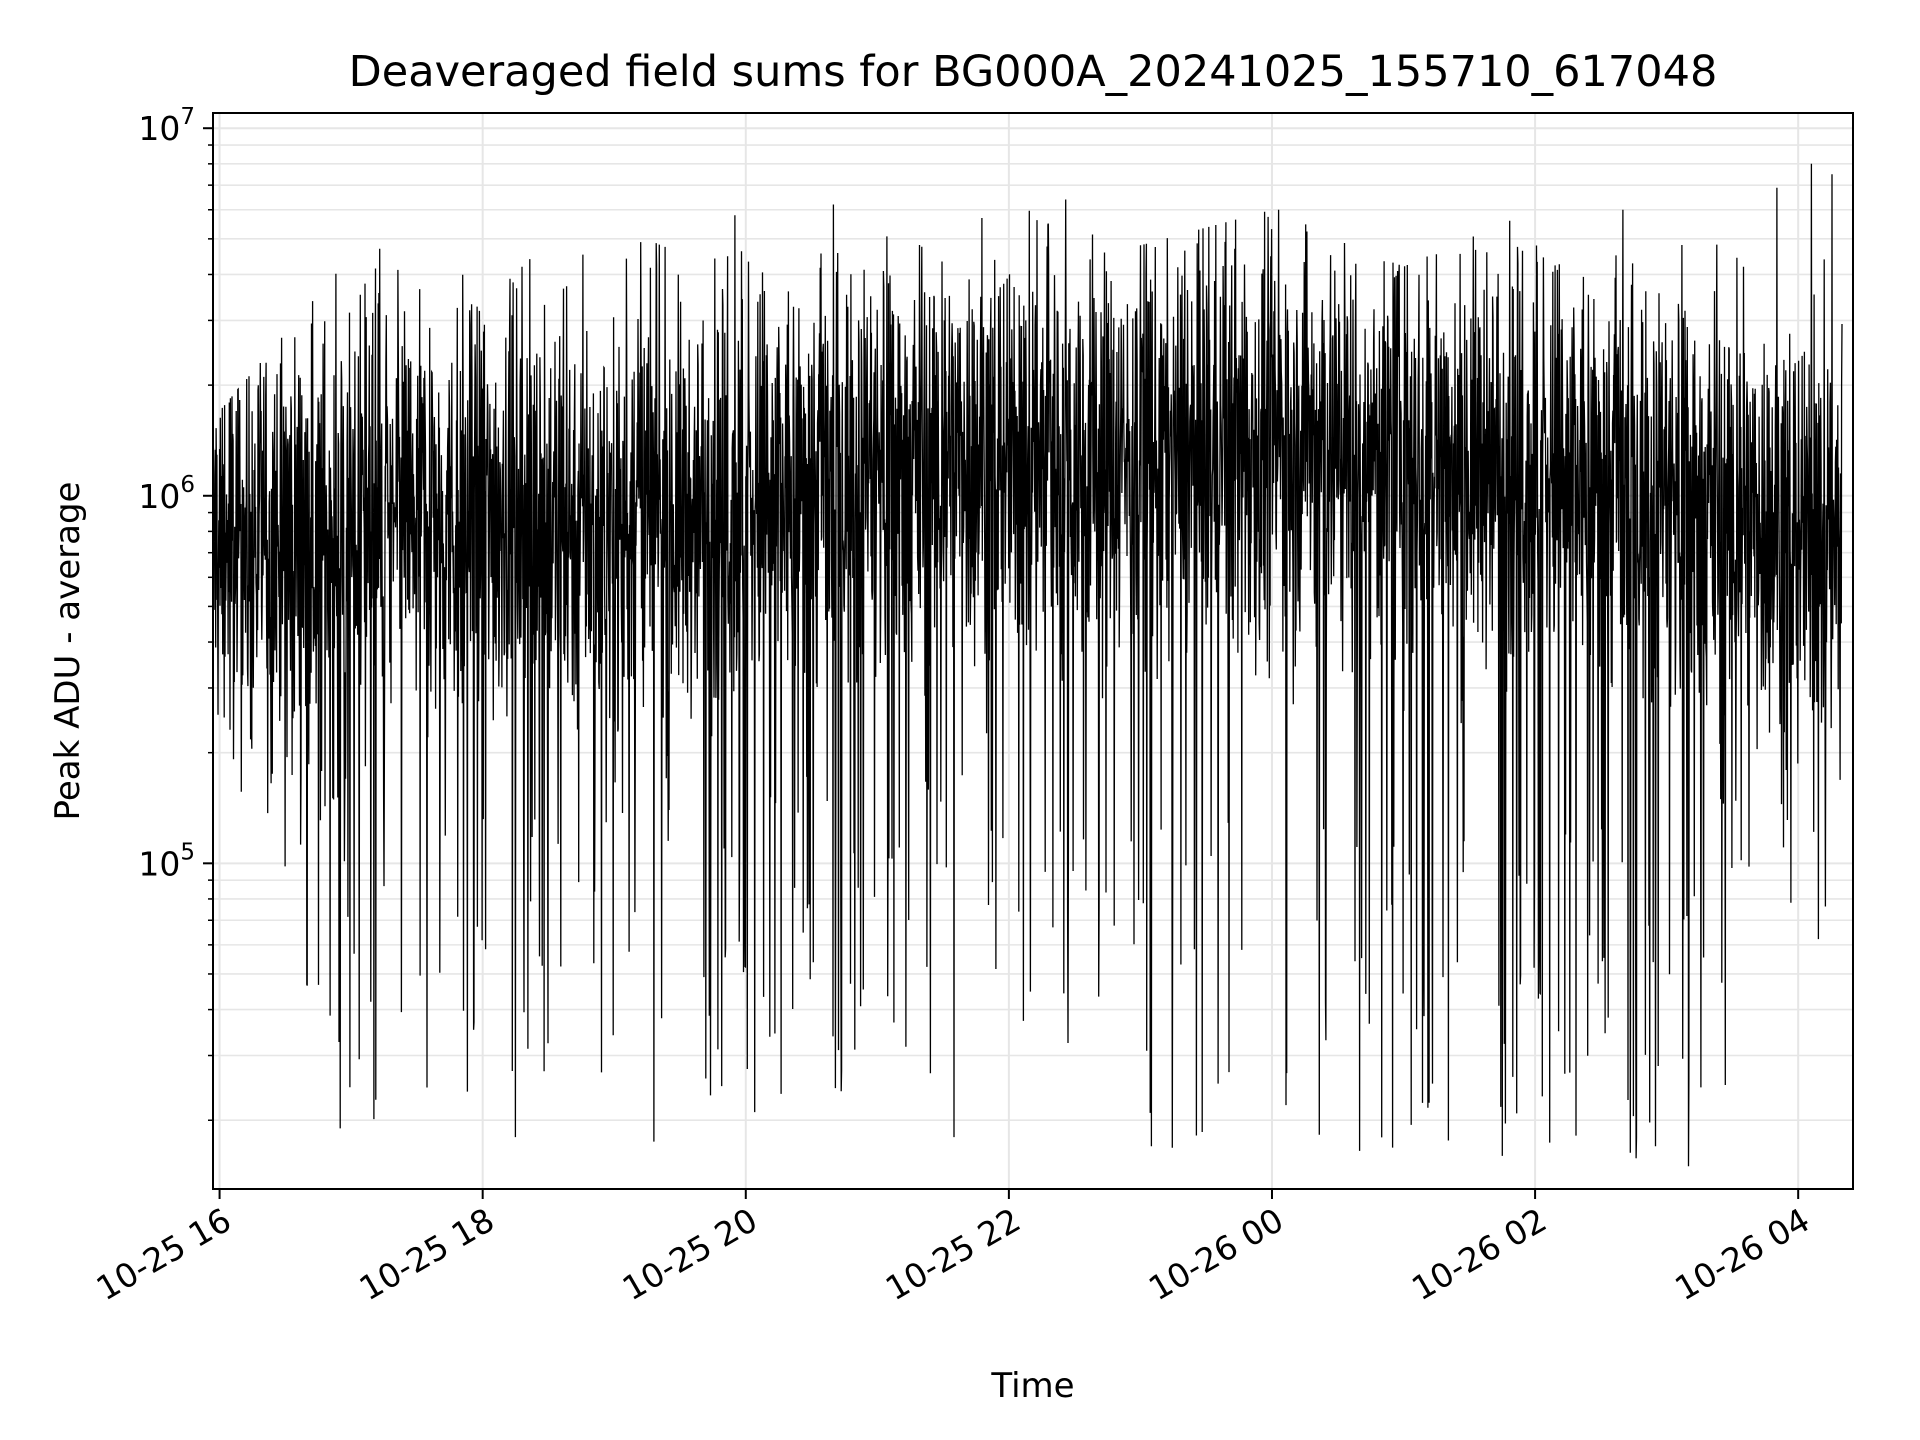  Describe the element at coordinates (175, 612) in the screenshot. I see `y-axis: 10⁵ 10⁶ 10⁷` at that location.